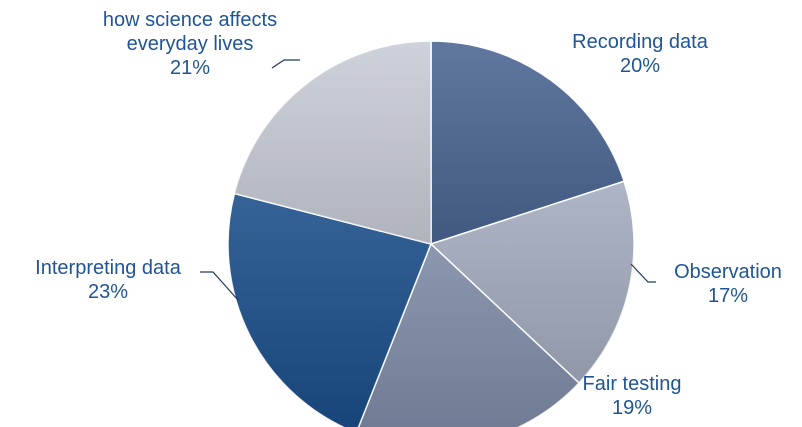 Image resolution: width=802 pixels, height=427 pixels. Describe the element at coordinates (190, 32) in the screenshot. I see `category-label: how science affects everyday lives` at that location.